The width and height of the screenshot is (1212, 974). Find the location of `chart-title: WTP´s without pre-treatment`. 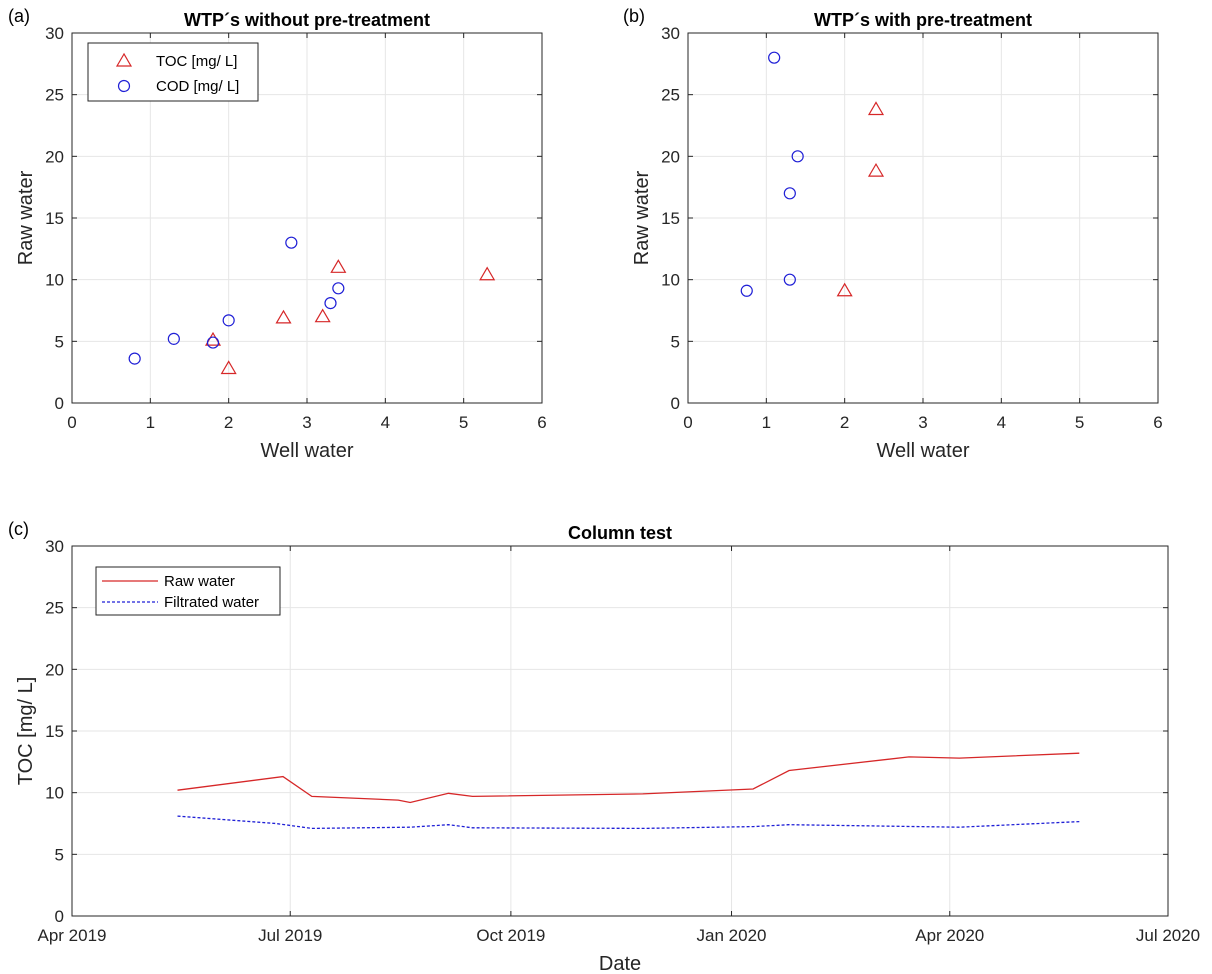

chart-title: WTP´s without pre-treatment is located at coordinates (307, 20).